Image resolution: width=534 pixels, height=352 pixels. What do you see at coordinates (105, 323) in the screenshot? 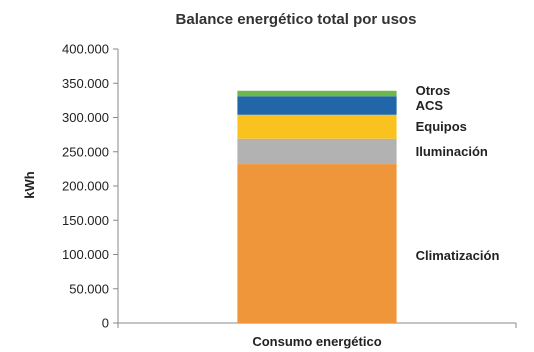
I see `y-tick-label: 0` at bounding box center [105, 323].